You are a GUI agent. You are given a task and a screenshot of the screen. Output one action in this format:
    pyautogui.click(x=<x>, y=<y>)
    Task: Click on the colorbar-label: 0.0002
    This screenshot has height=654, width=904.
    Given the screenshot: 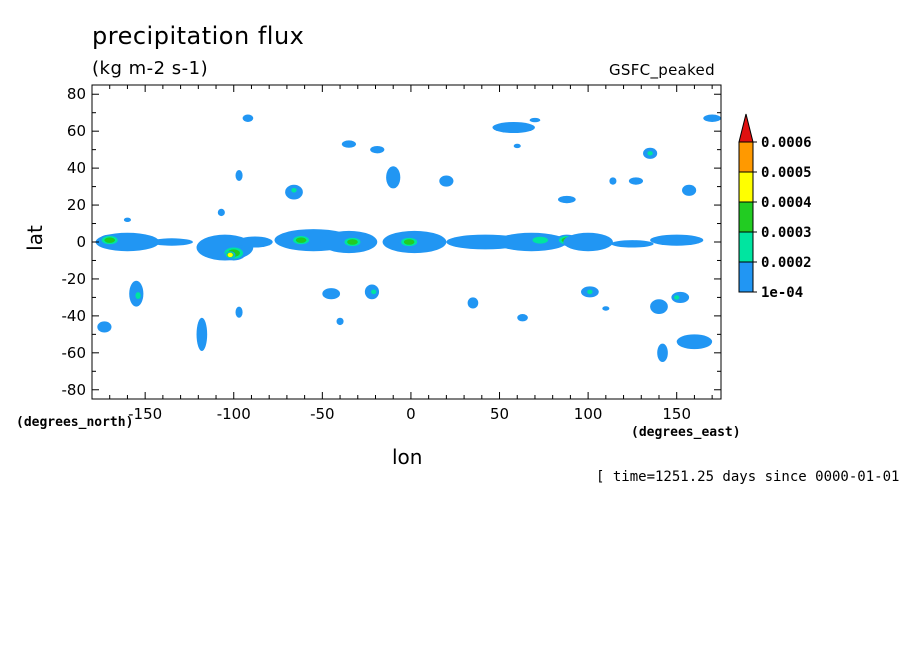 What is the action you would take?
    pyautogui.click(x=786, y=263)
    